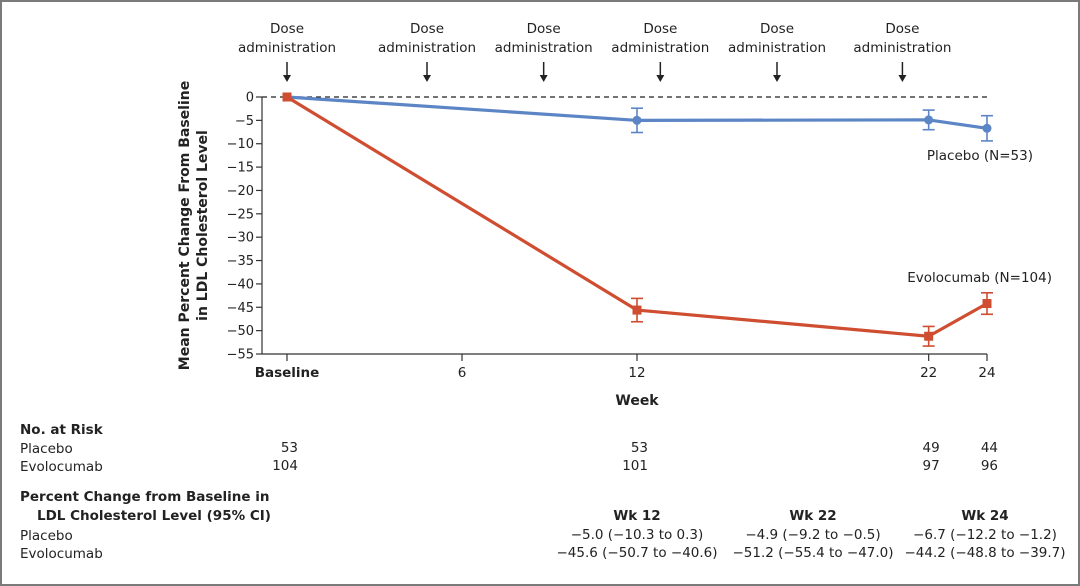  I want to click on x-tick-label: 22, so click(928, 373).